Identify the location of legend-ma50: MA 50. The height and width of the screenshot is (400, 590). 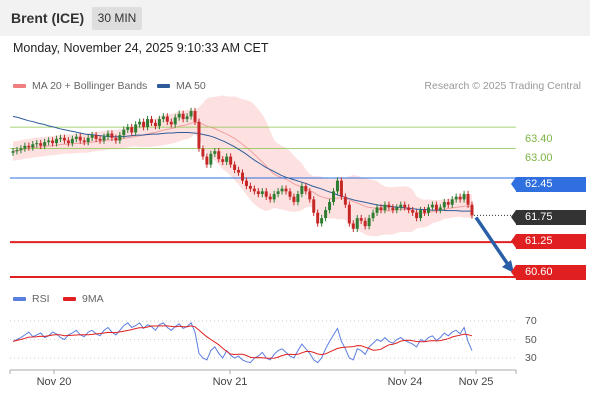
(181, 86).